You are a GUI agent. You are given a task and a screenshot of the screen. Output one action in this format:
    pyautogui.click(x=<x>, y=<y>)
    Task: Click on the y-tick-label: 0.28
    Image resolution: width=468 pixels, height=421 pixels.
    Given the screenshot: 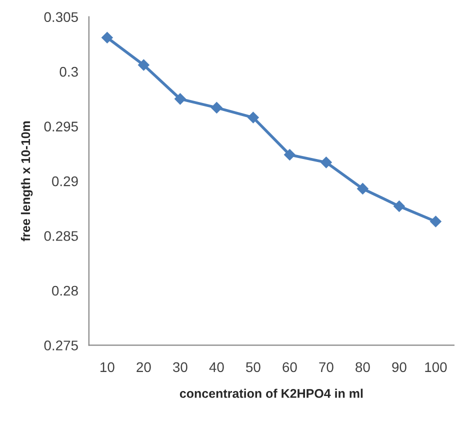 What is the action you would take?
    pyautogui.click(x=65, y=291)
    